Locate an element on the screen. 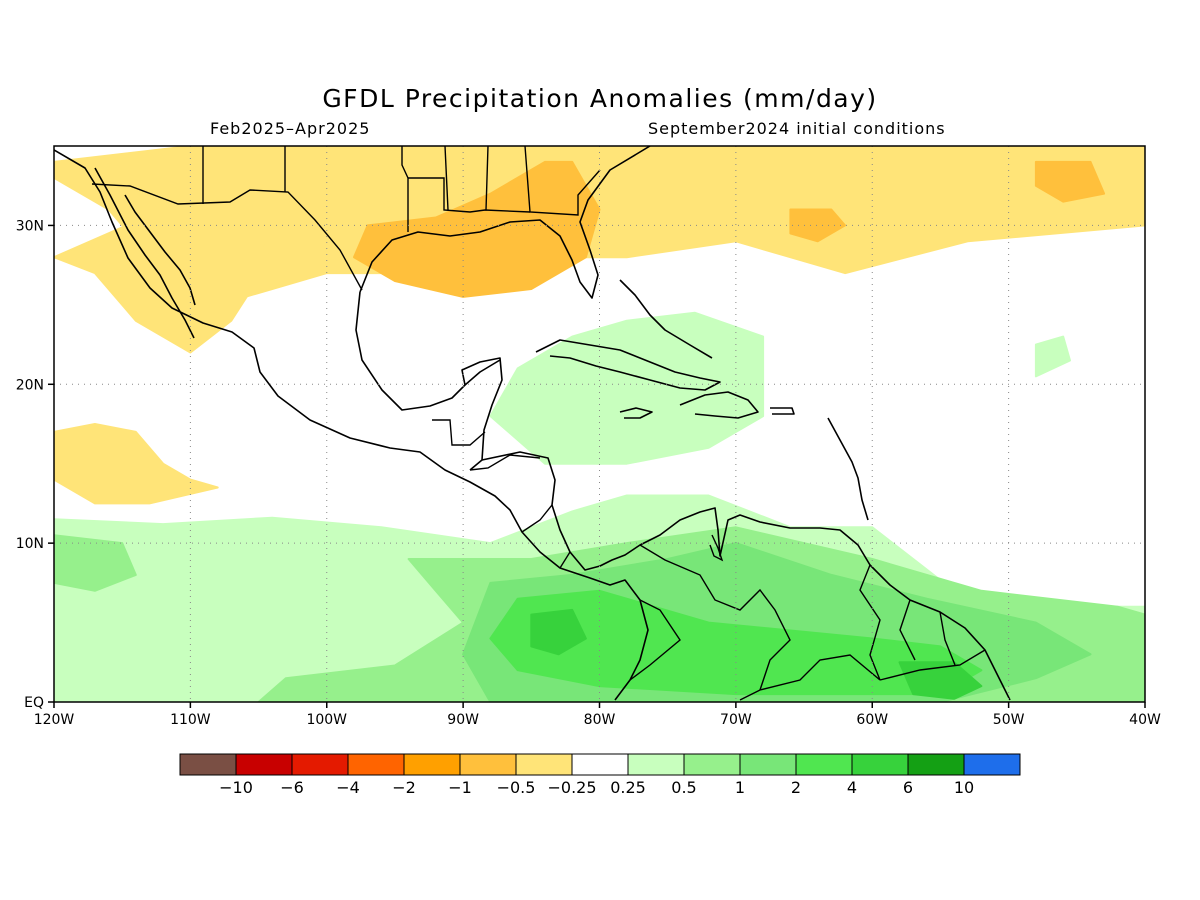 This screenshot has width=1200, height=900. colombia-venezuela-border is located at coordinates (715, 617).